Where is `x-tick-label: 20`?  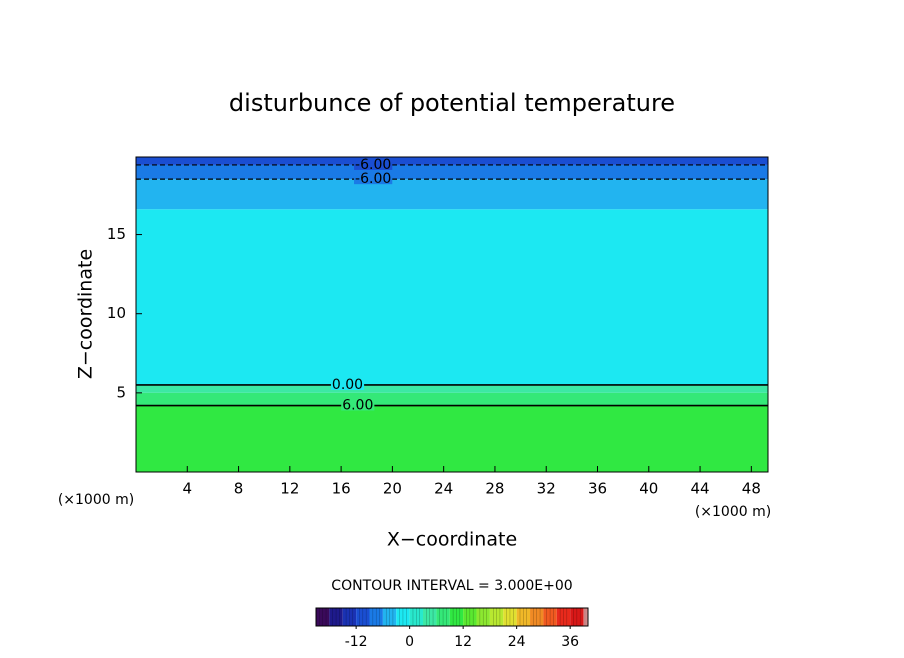 x-tick-label: 20 is located at coordinates (392, 489).